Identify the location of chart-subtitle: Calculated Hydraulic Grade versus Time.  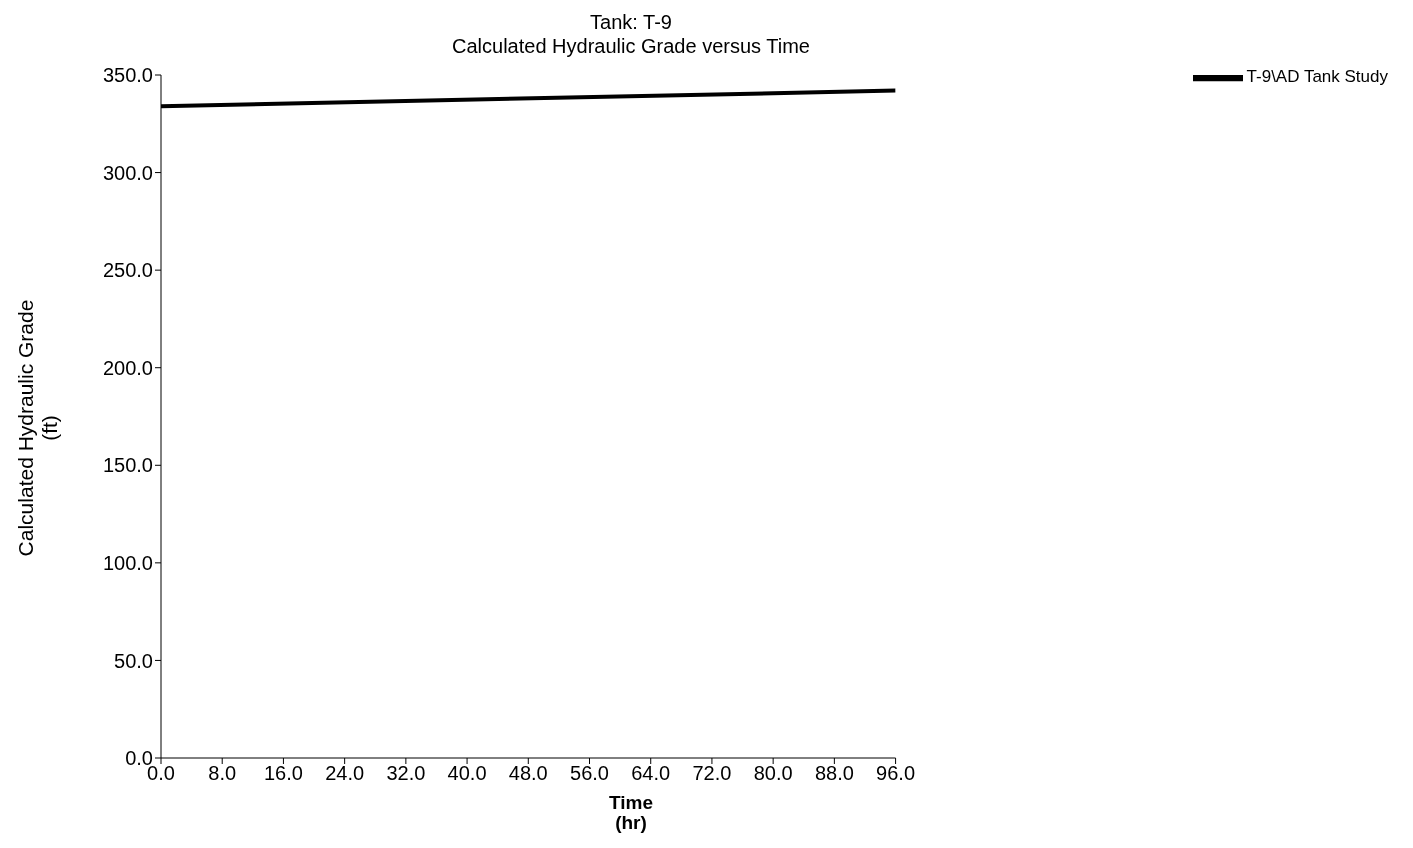
(631, 46).